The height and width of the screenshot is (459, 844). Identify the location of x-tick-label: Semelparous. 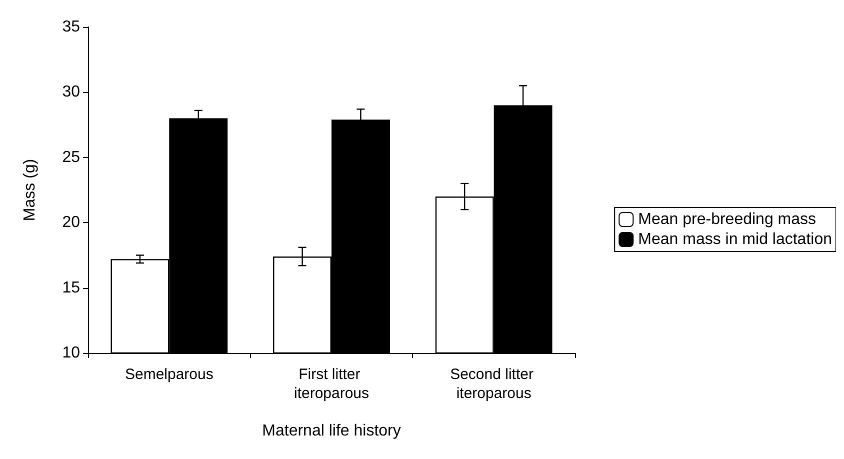
(169, 374).